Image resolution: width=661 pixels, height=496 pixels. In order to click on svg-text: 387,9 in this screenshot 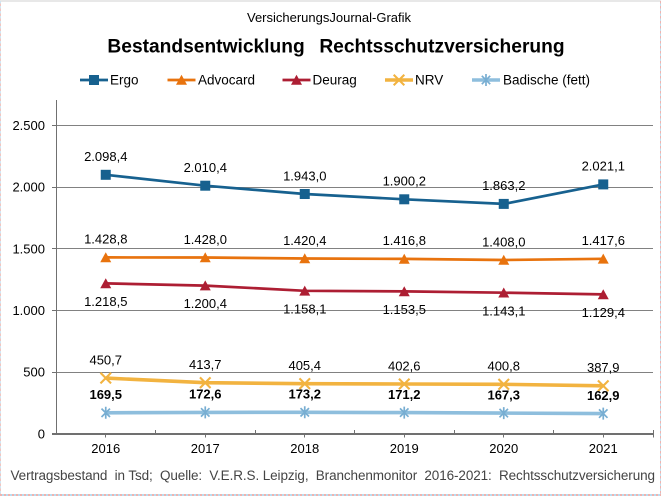, I will do `click(603, 367)`.